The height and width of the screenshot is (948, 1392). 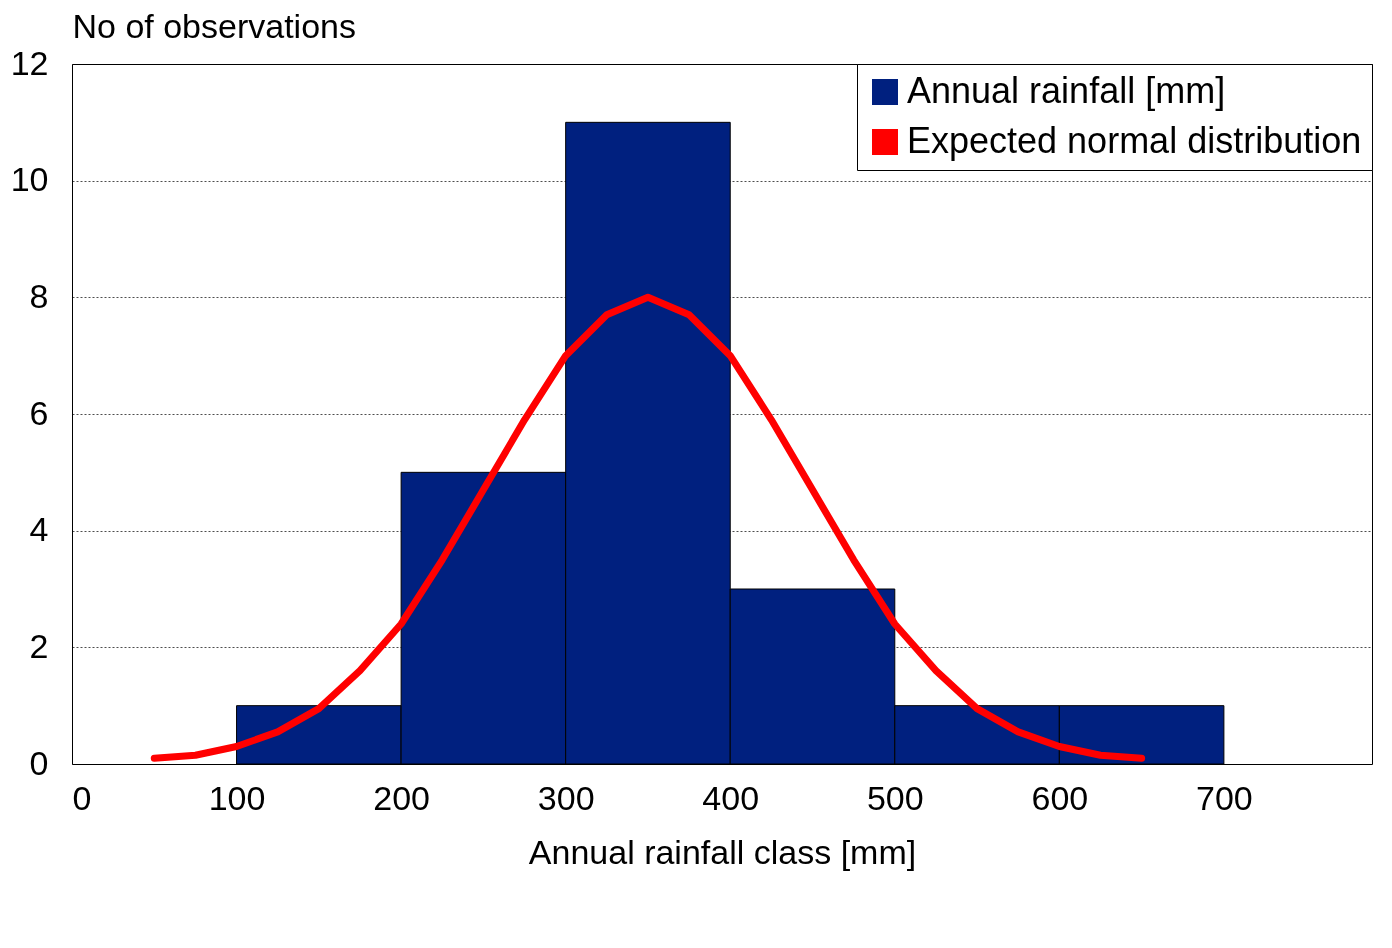 I want to click on y-tick-label: 4, so click(x=39, y=529).